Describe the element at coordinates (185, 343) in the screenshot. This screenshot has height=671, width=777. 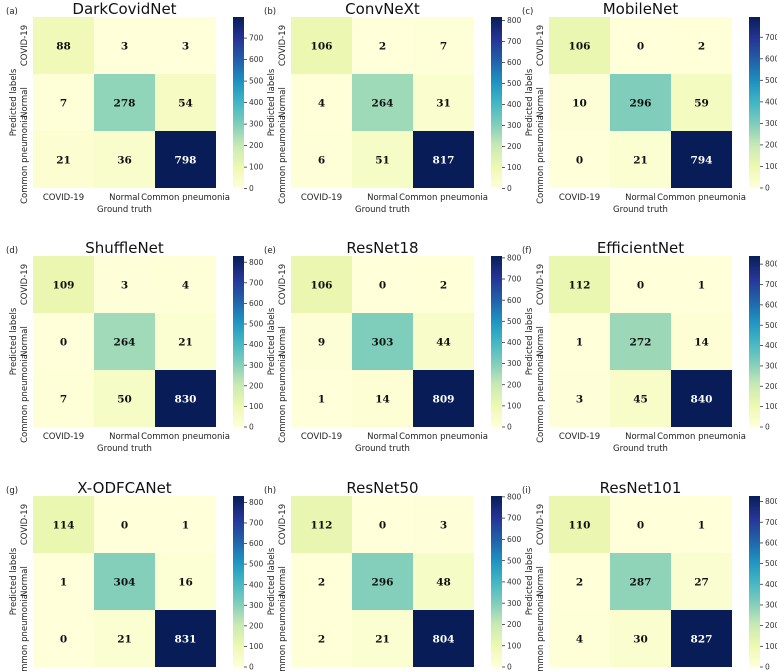
I see `cell-value-label: 21` at that location.